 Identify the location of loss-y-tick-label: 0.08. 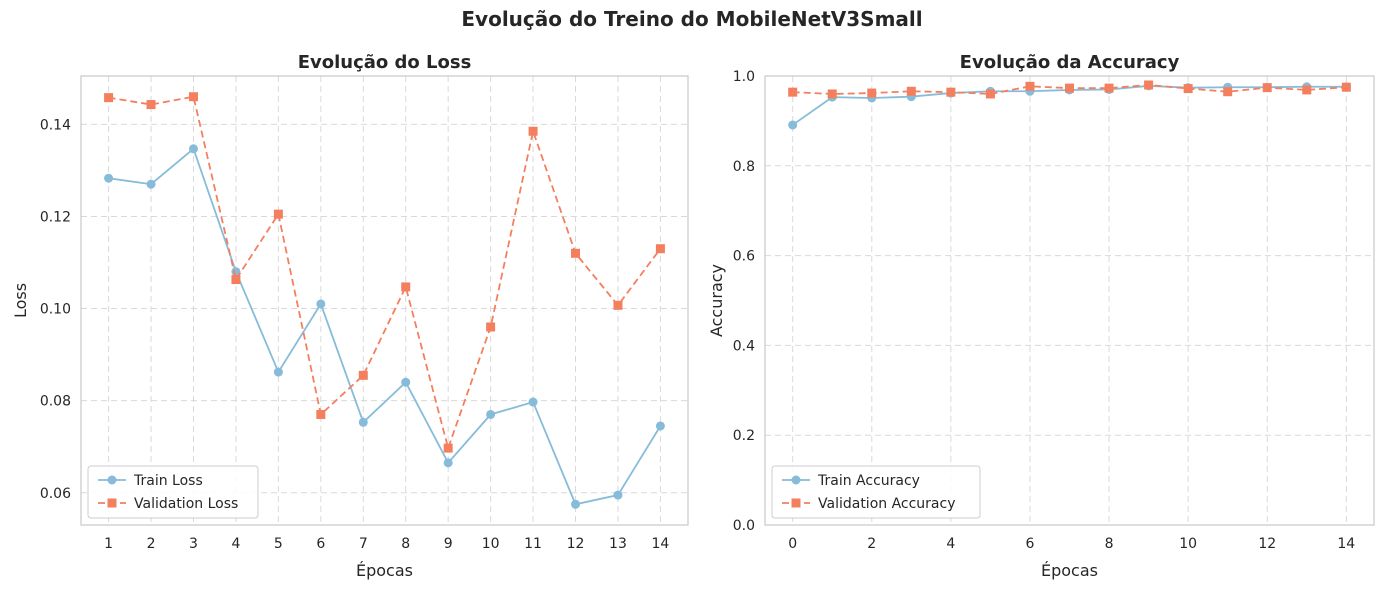
(55, 402).